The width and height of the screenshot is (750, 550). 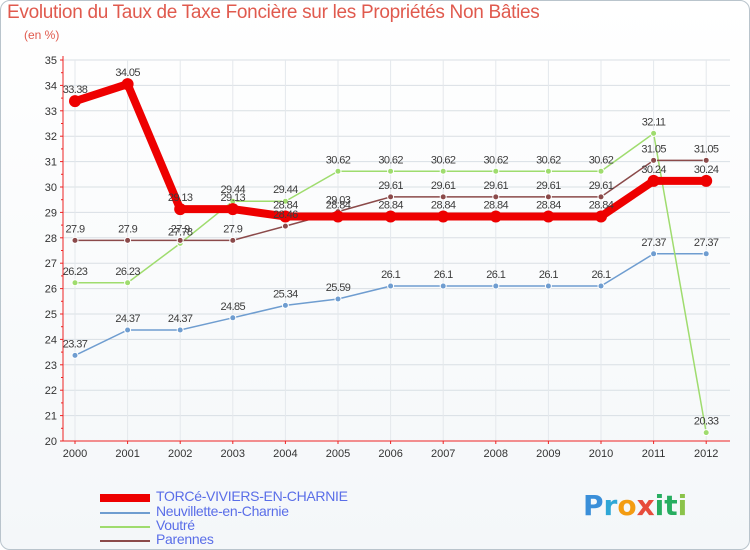 I want to click on logo-letter: o, so click(x=627, y=505).